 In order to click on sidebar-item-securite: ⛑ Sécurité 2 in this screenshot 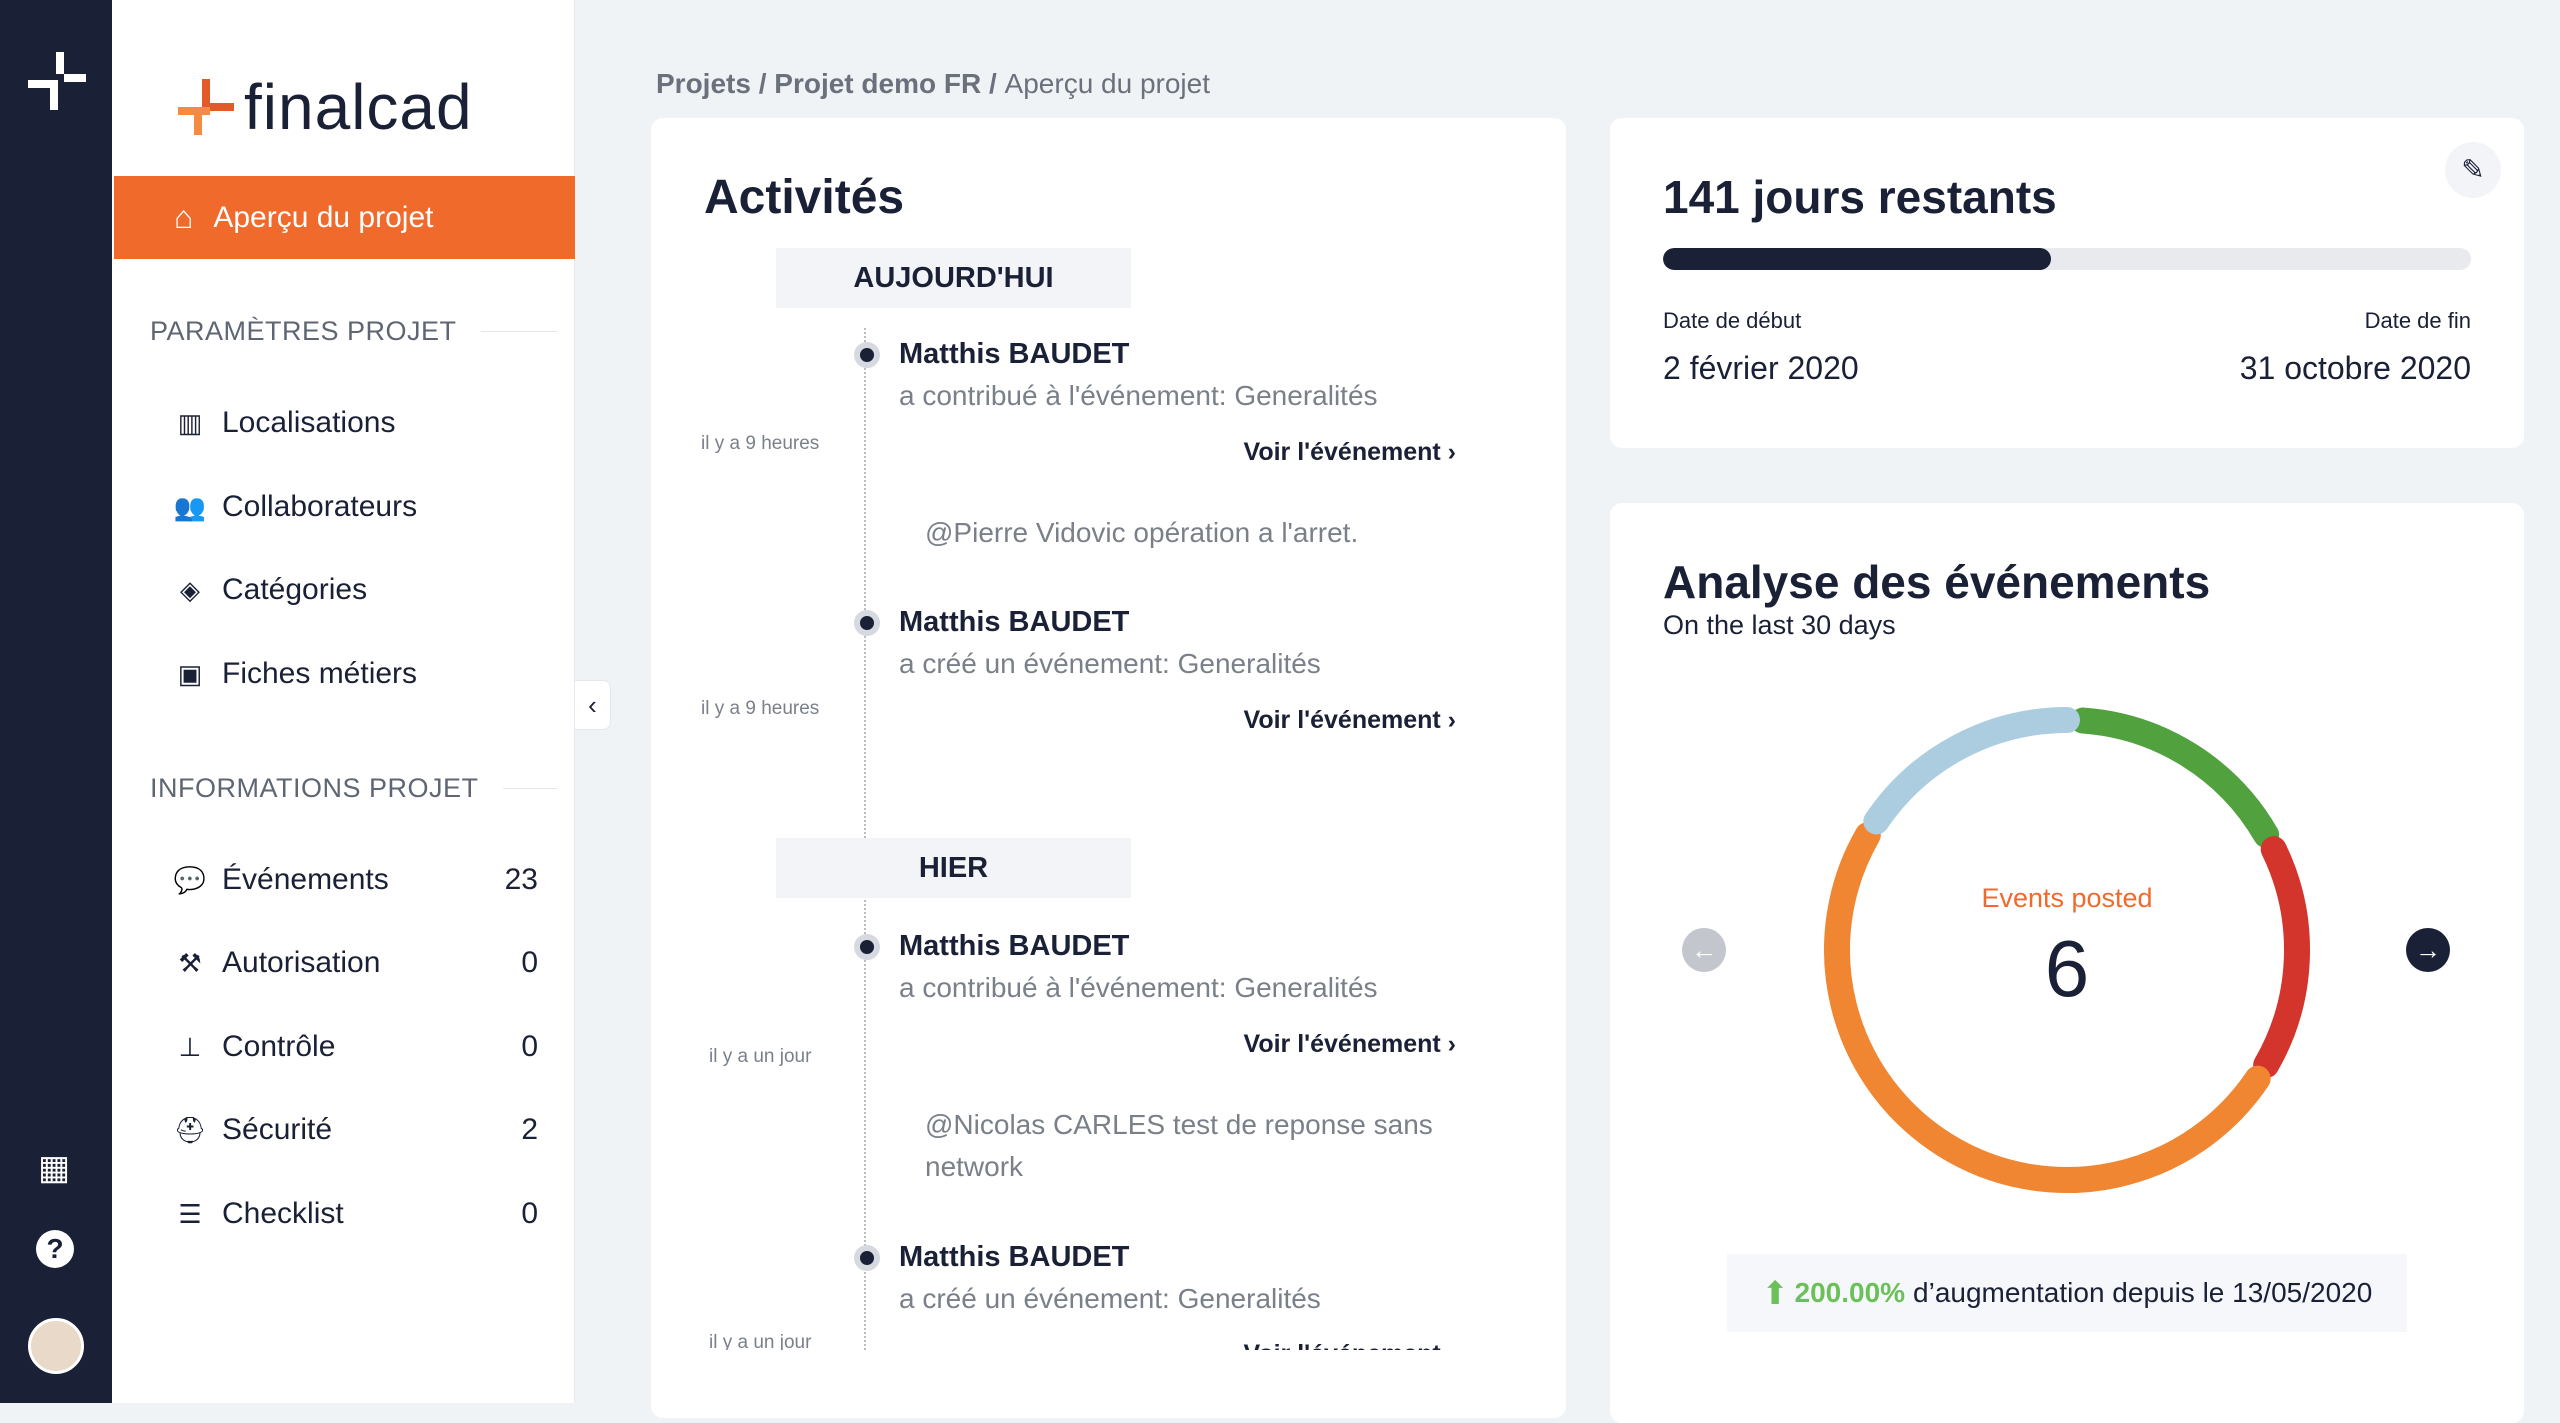, I will do `click(355, 1130)`.